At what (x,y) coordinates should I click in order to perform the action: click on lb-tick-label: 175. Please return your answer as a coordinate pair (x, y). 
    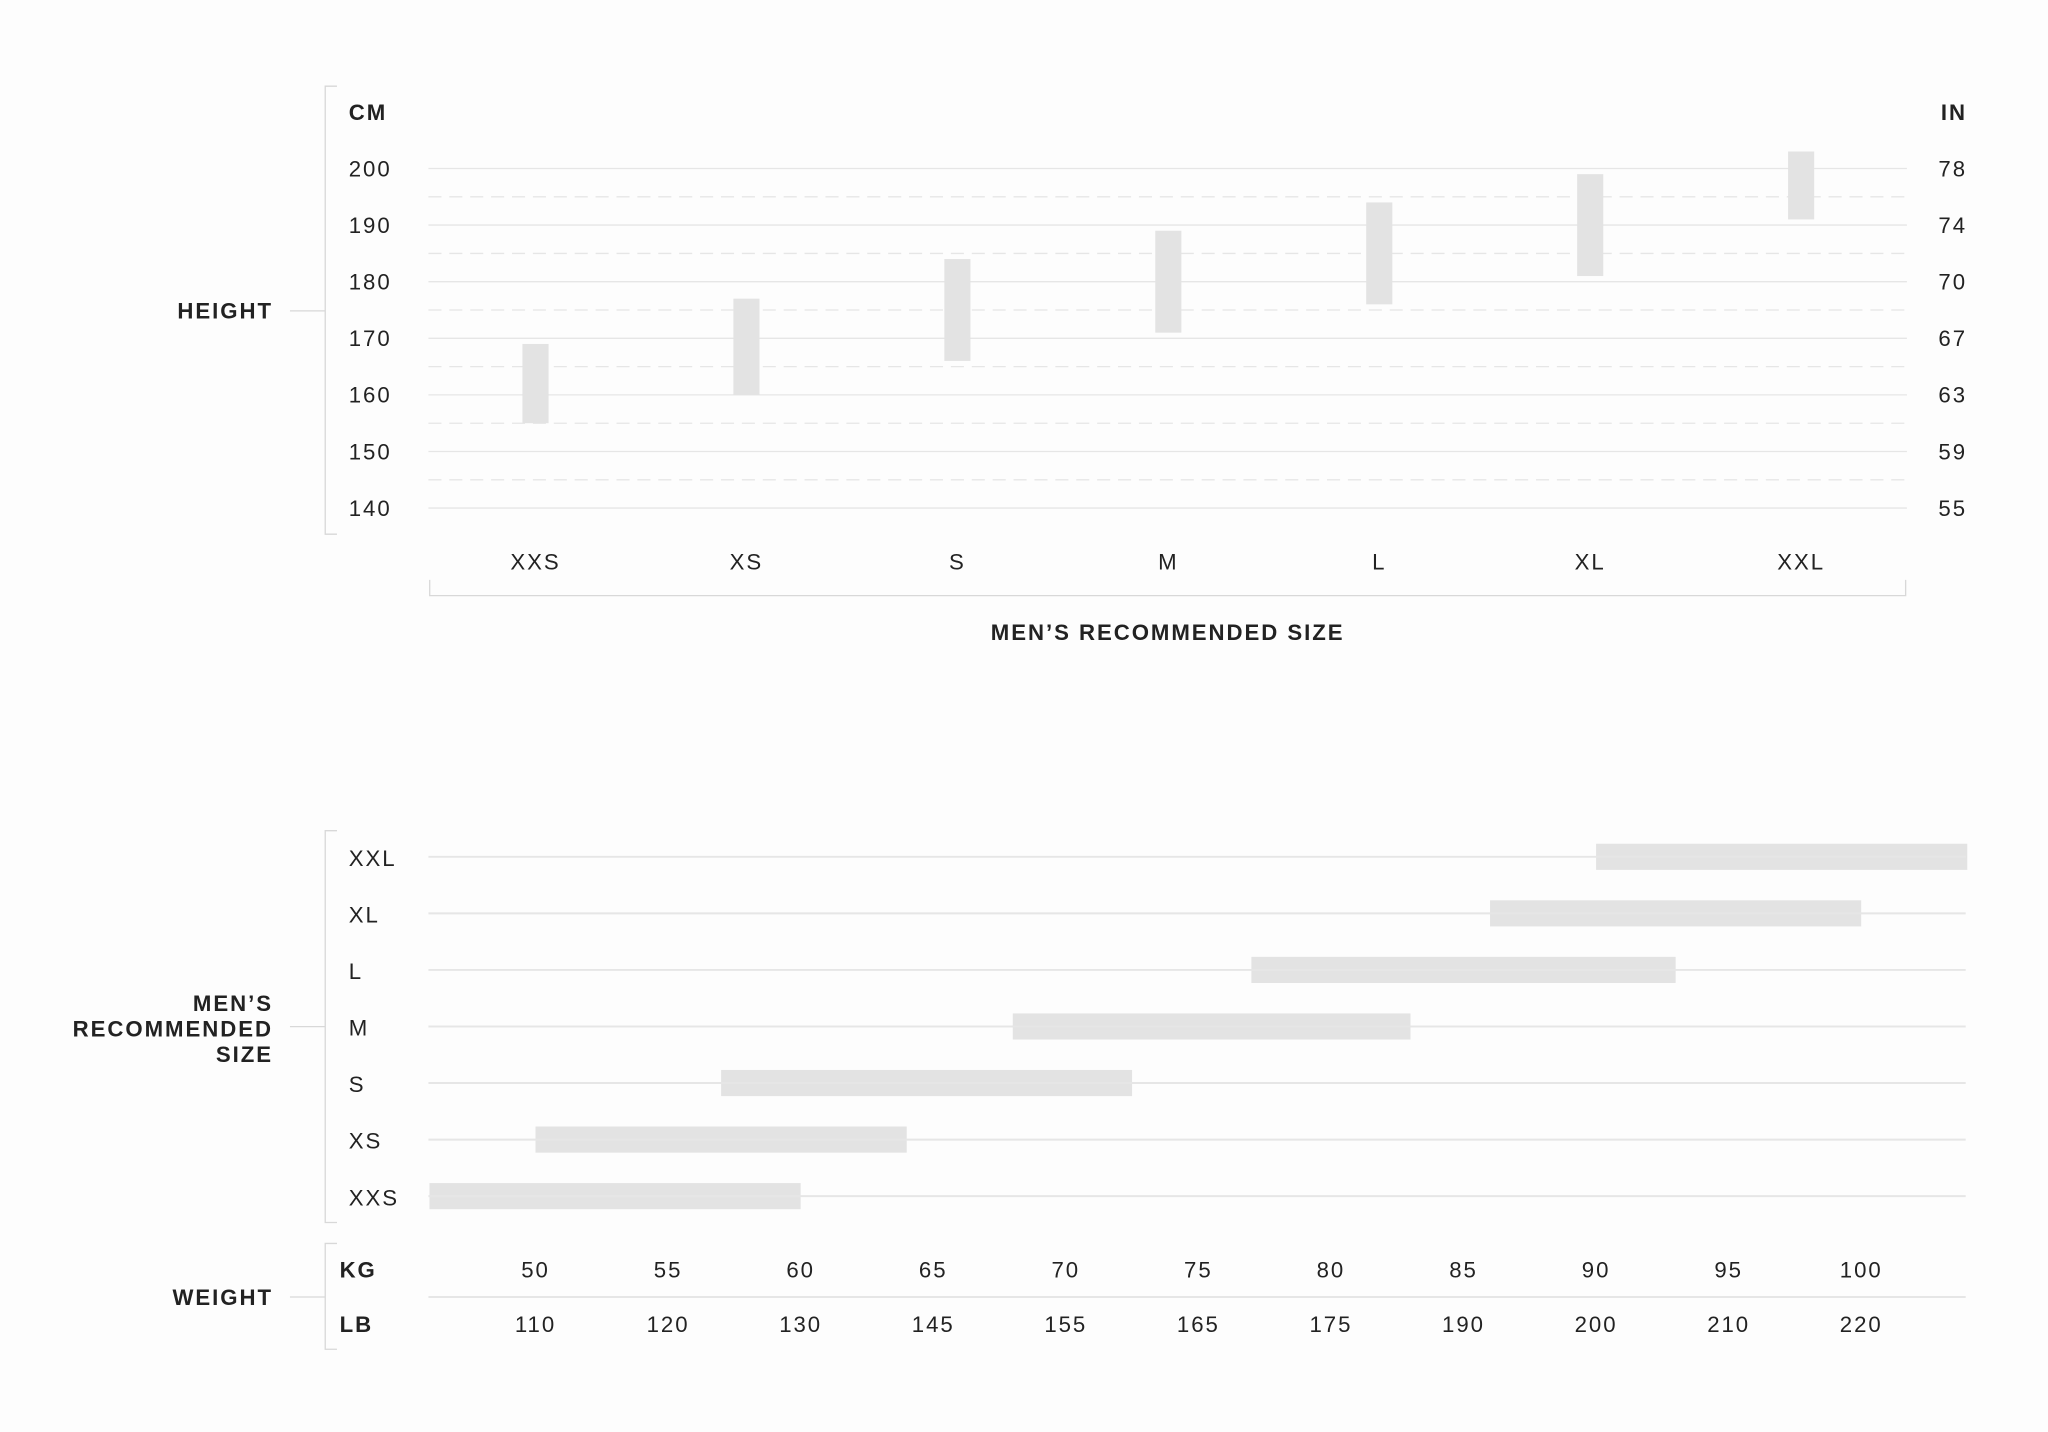
    Looking at the image, I should click on (1330, 1324).